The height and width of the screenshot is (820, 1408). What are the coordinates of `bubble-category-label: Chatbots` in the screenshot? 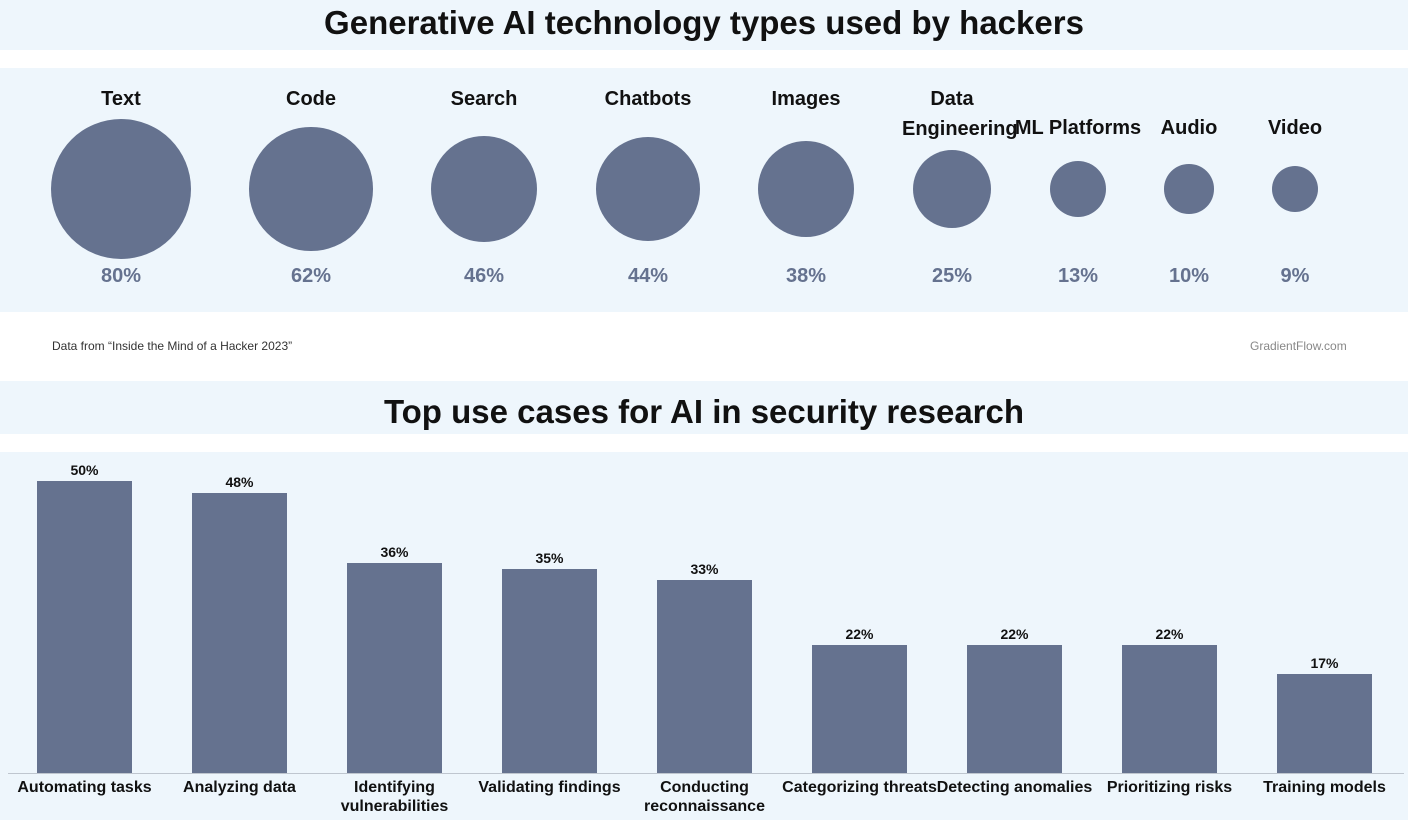 It's located at (648, 99).